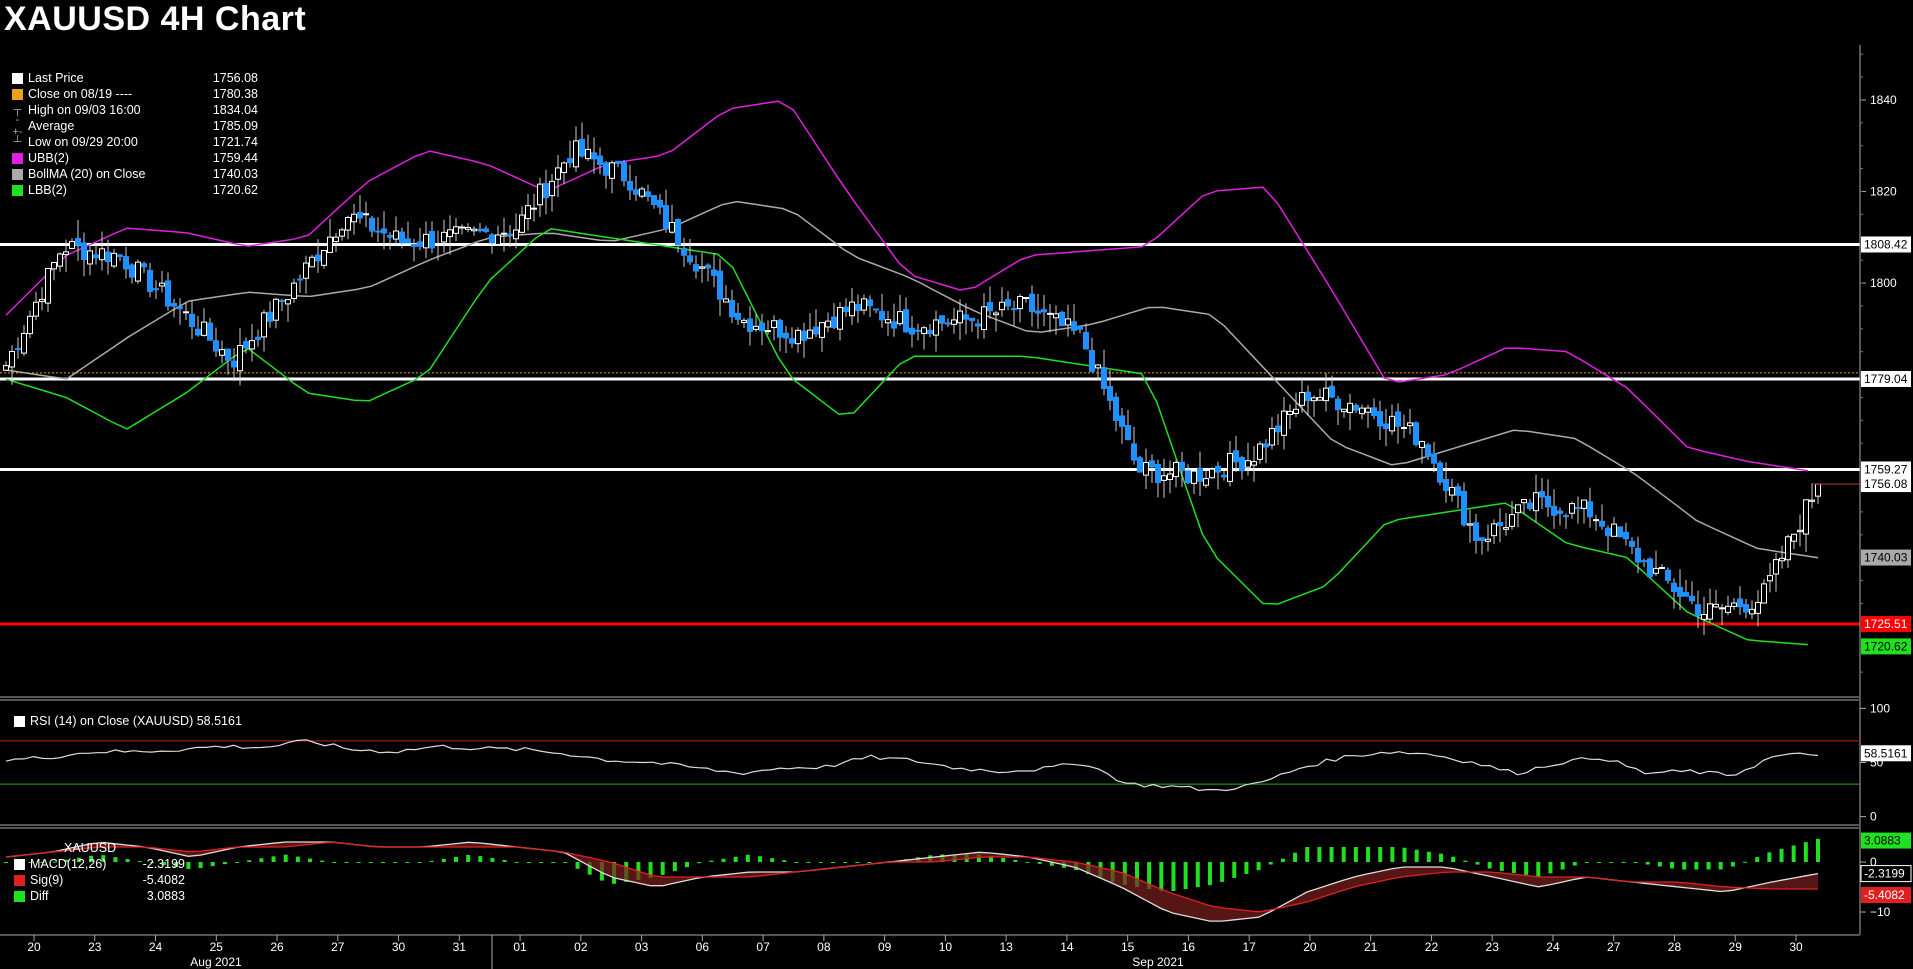 Image resolution: width=1913 pixels, height=969 pixels. Describe the element at coordinates (912, 881) in the screenshot. I see `macd-line` at that location.